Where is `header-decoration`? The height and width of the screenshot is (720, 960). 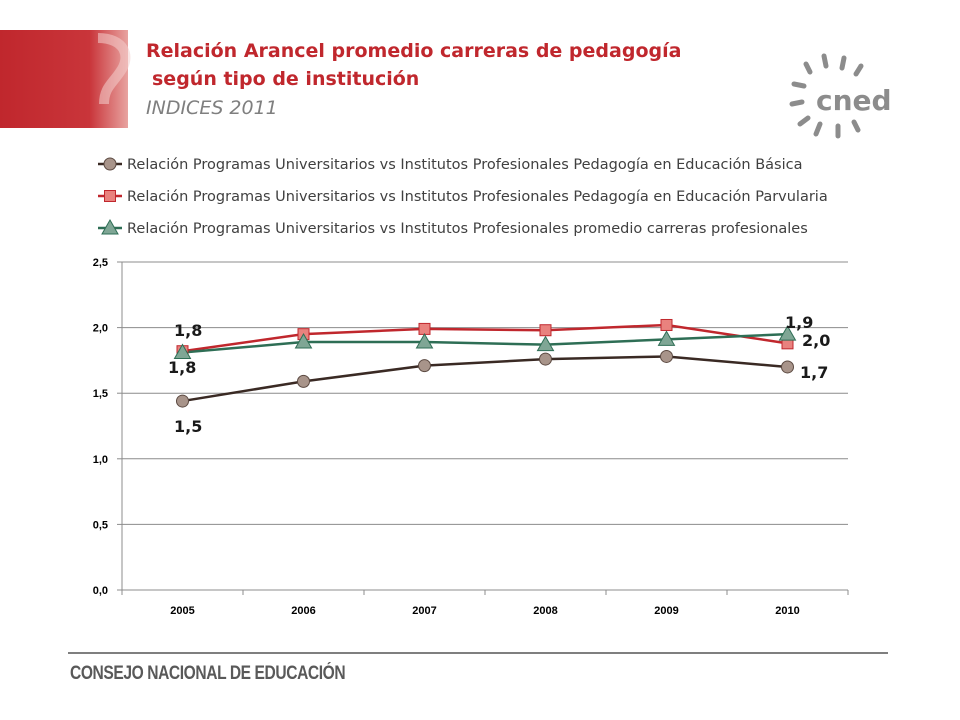 header-decoration is located at coordinates (65, 79).